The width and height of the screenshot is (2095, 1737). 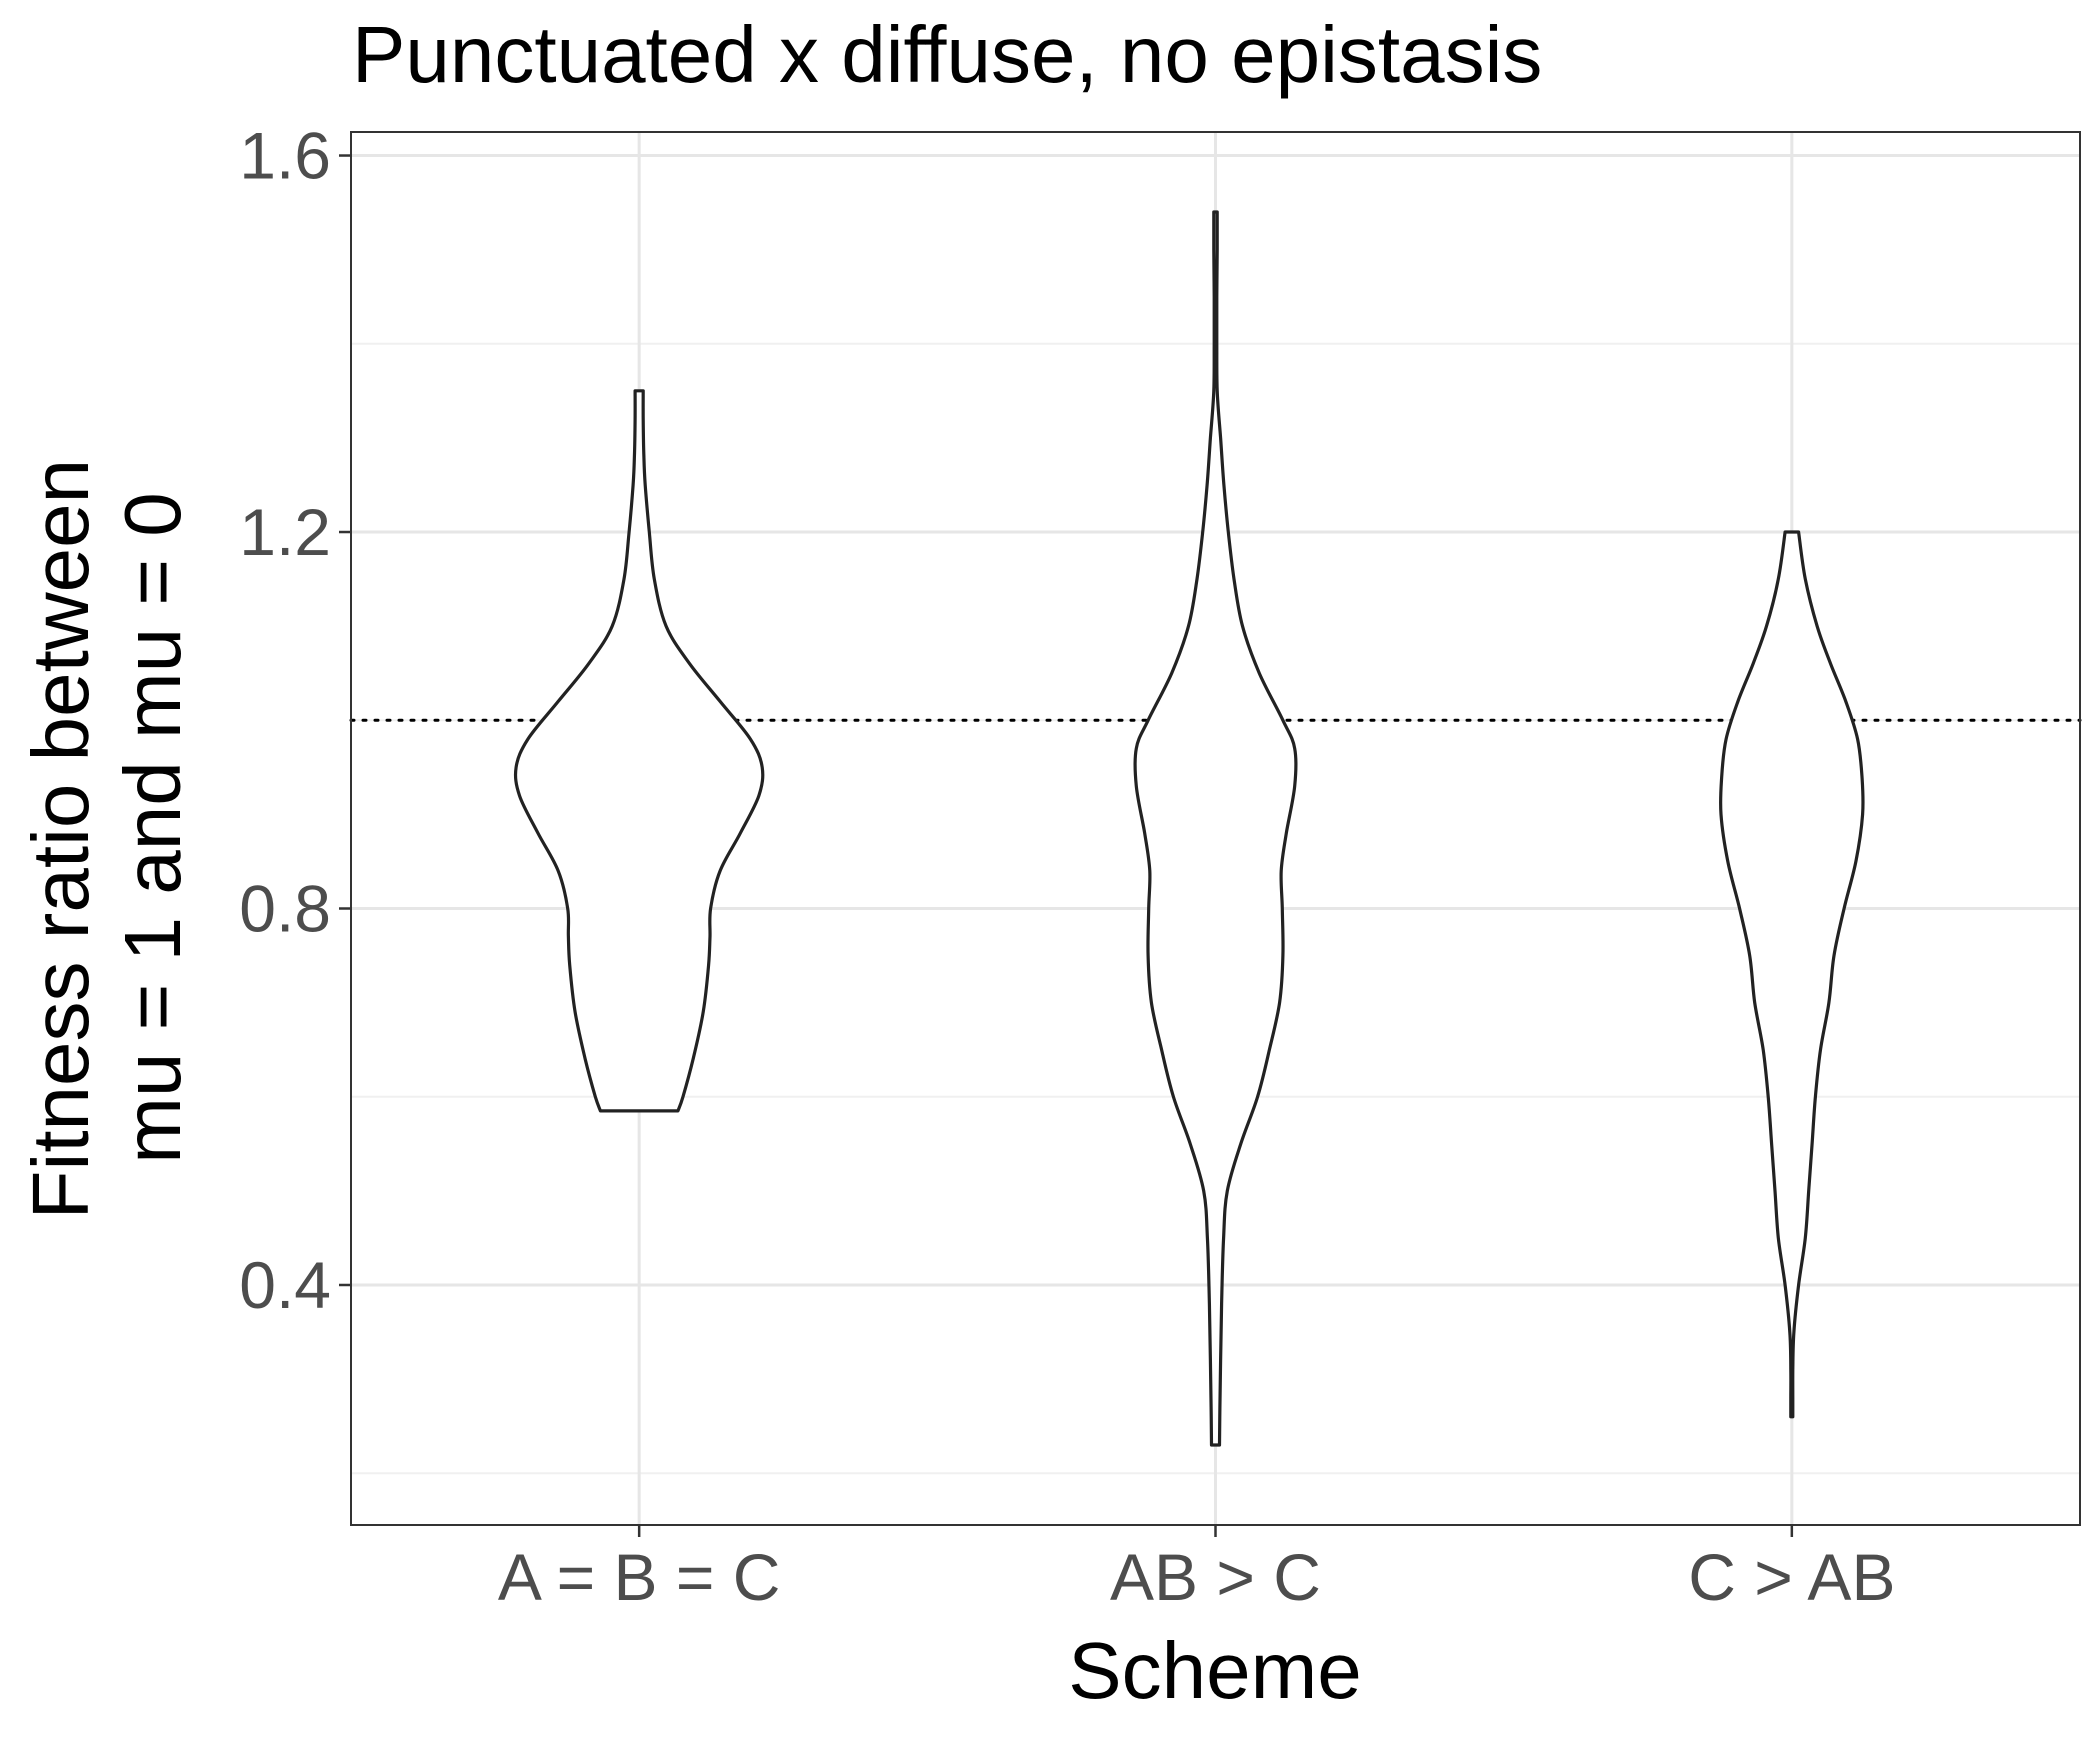 What do you see at coordinates (639, 751) in the screenshot?
I see `violin-a-b-c` at bounding box center [639, 751].